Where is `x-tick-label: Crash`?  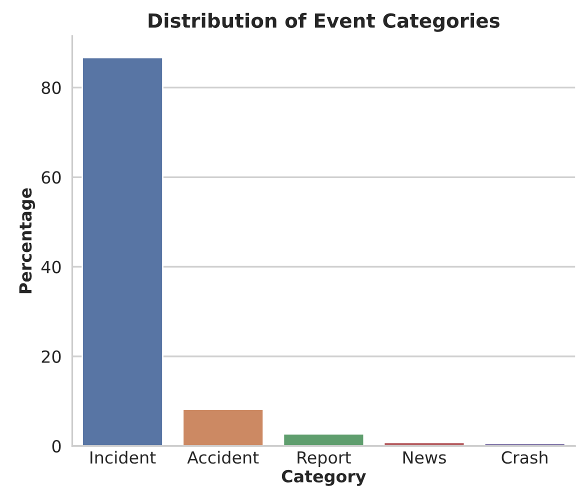
x-tick-label: Crash is located at coordinates (525, 457).